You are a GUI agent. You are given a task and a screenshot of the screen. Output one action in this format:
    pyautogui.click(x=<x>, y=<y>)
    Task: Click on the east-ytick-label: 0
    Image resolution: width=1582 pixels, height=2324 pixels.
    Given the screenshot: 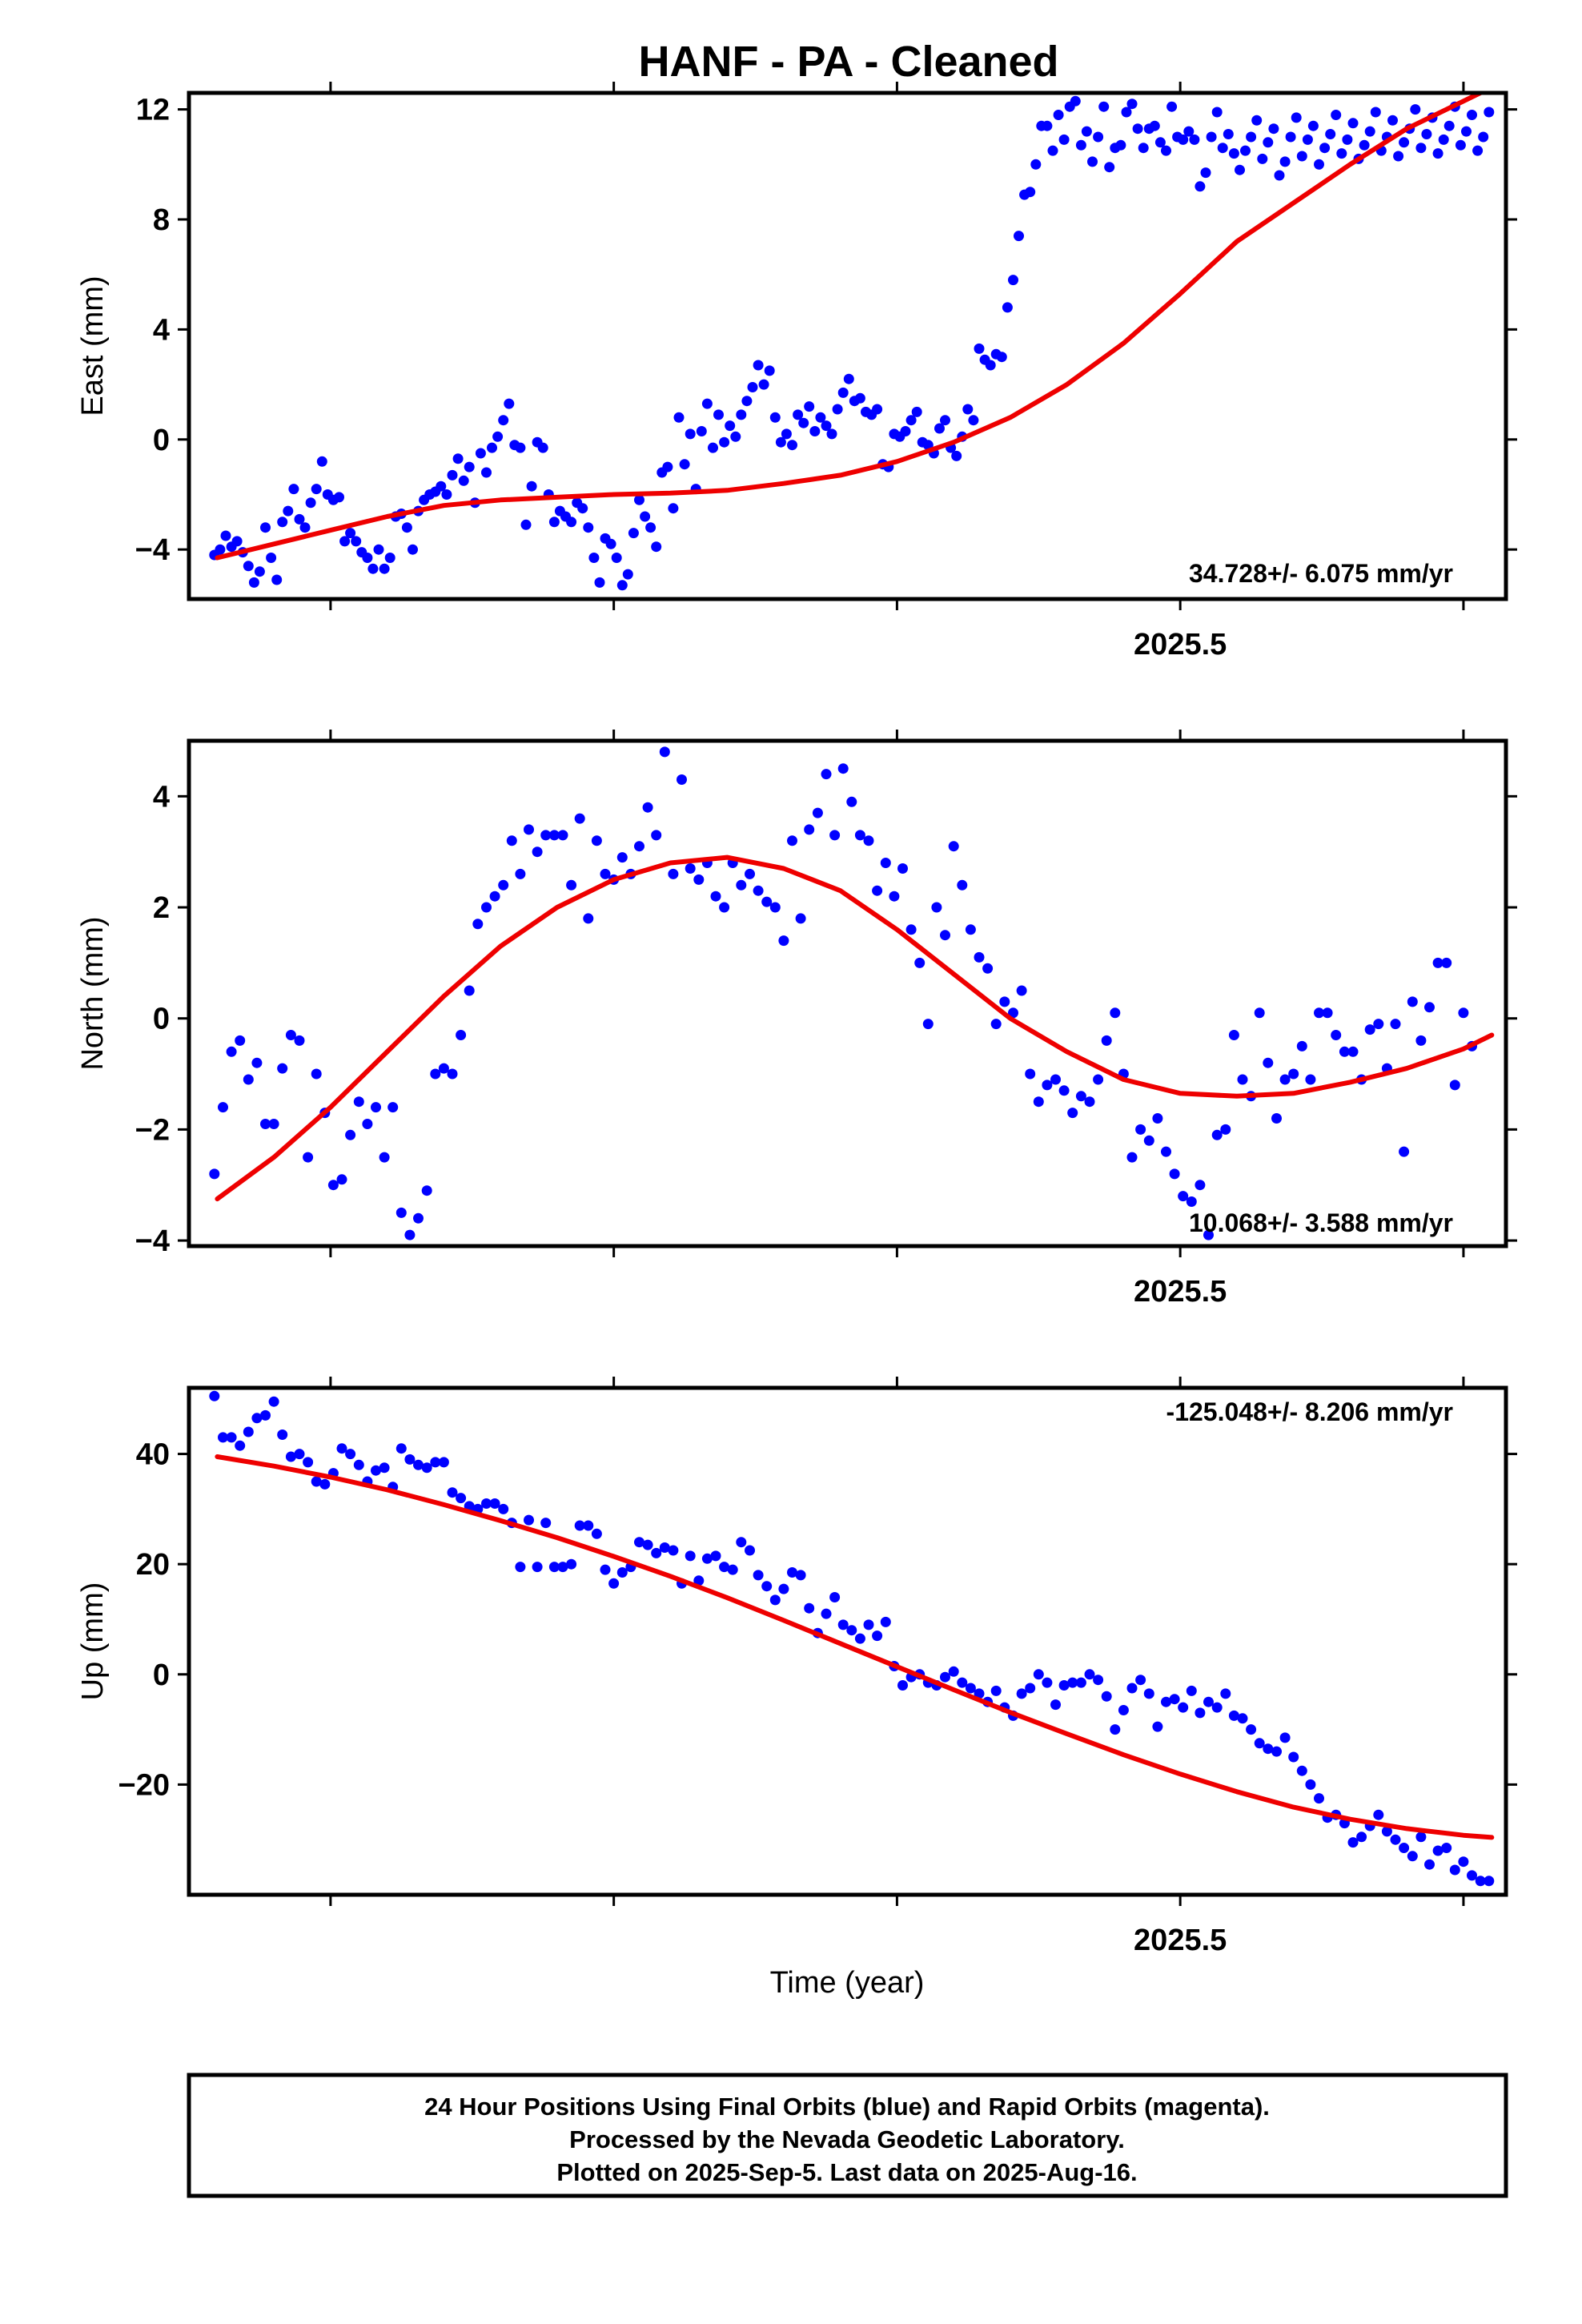 What is the action you would take?
    pyautogui.click(x=161, y=440)
    